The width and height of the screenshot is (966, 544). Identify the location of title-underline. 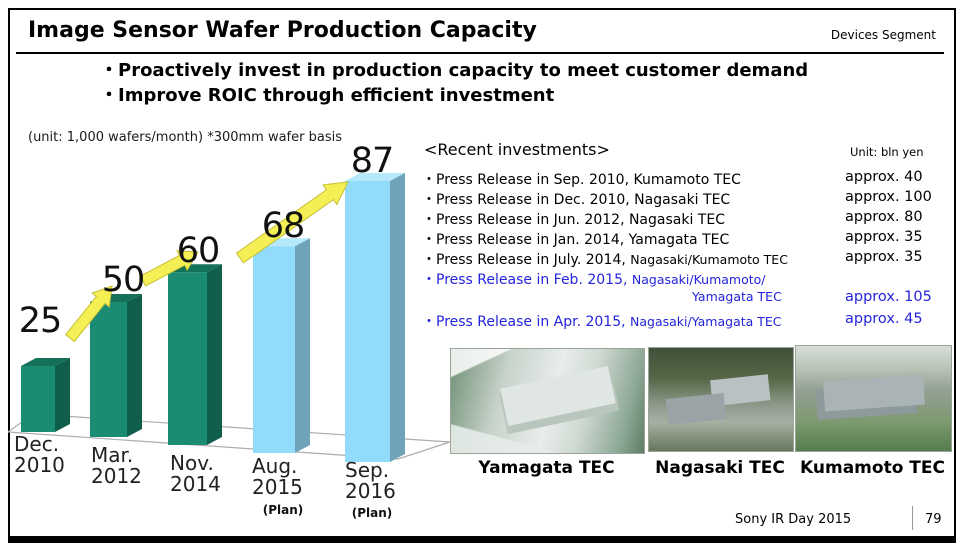
(480, 53).